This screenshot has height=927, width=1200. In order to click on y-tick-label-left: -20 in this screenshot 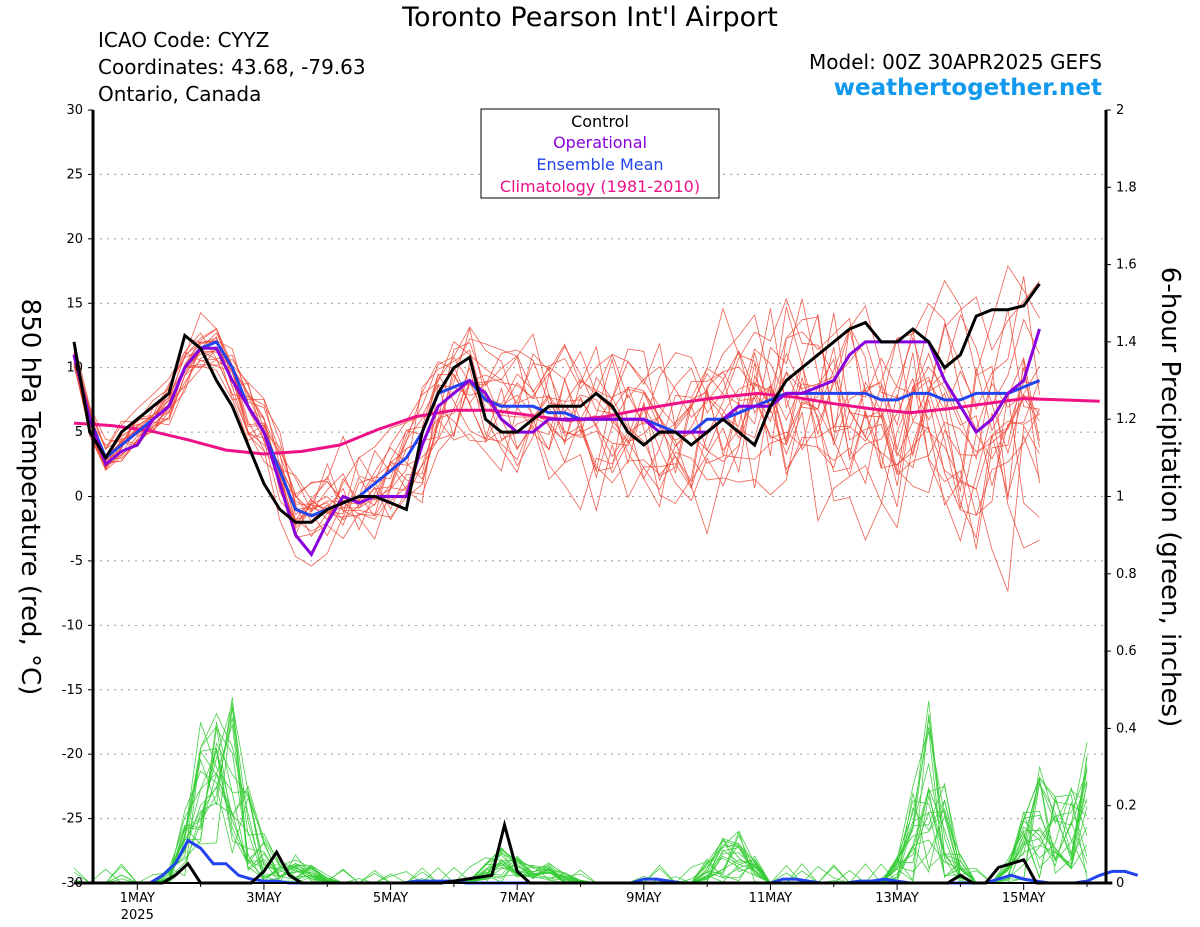, I will do `click(72, 754)`.